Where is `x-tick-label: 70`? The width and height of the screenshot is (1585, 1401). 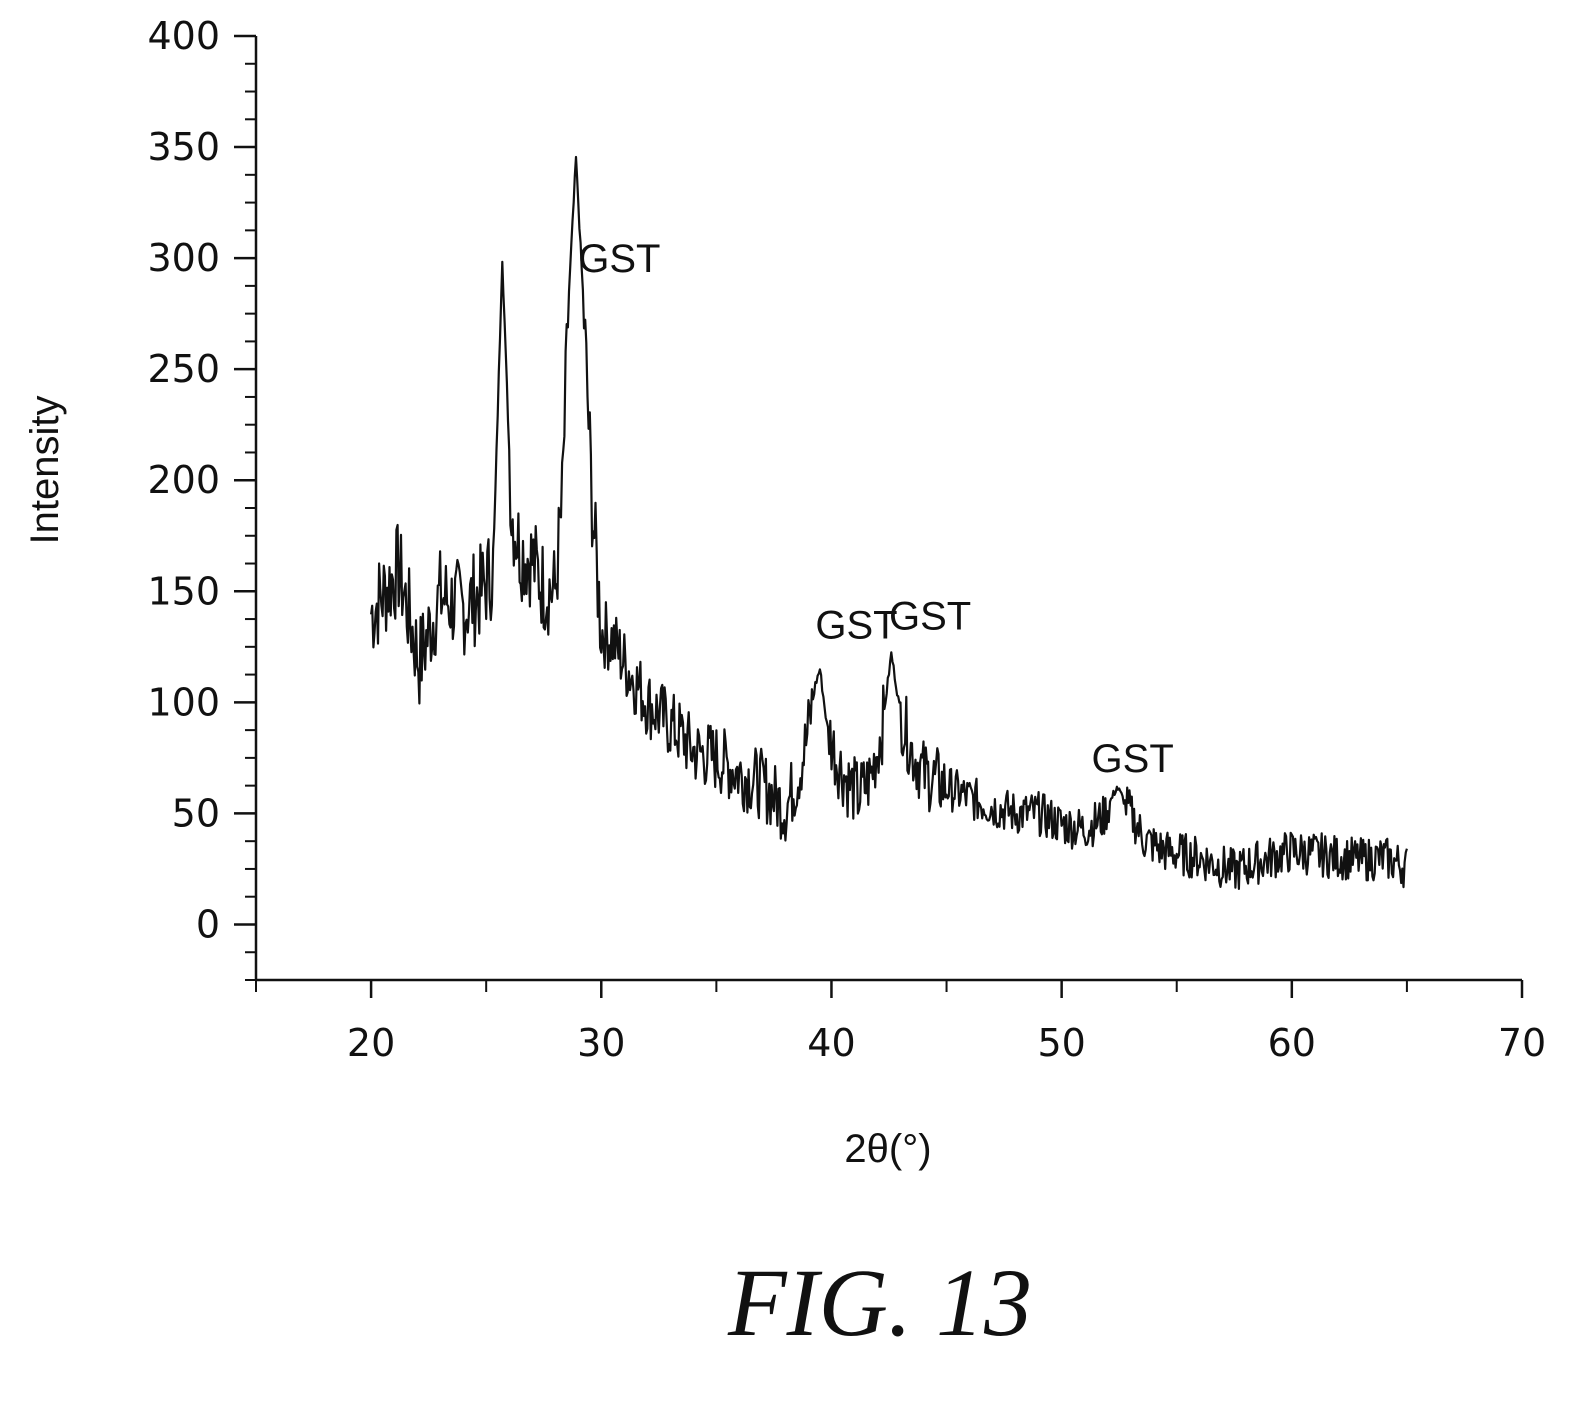
x-tick-label: 70 is located at coordinates (1522, 1043).